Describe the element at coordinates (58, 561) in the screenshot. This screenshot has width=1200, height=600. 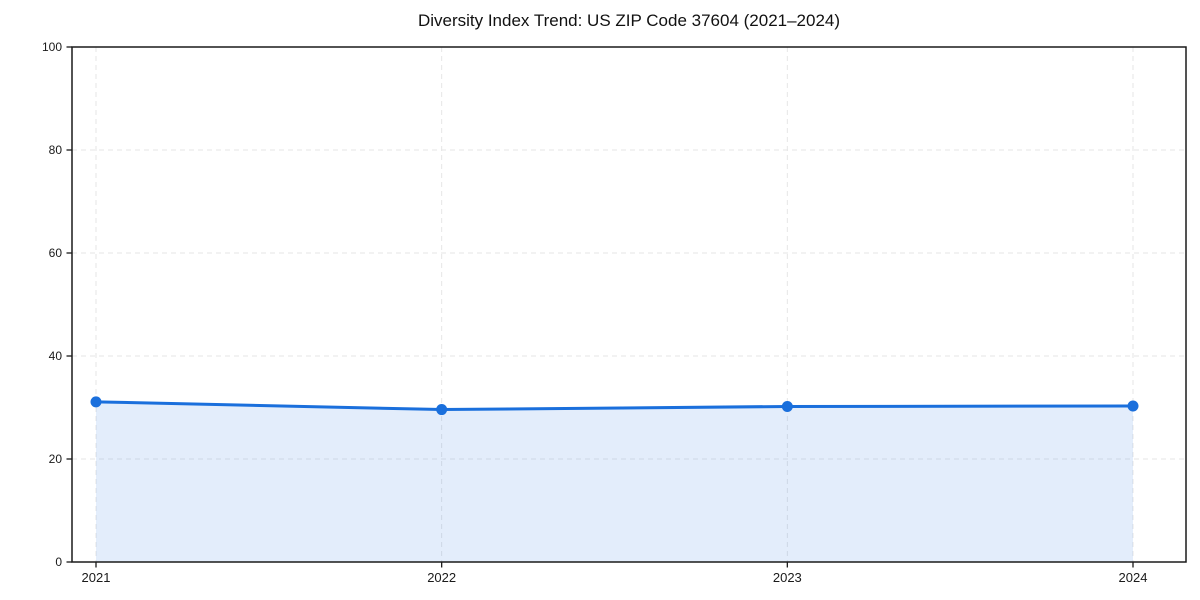
I see `y-tick-label: 0` at that location.